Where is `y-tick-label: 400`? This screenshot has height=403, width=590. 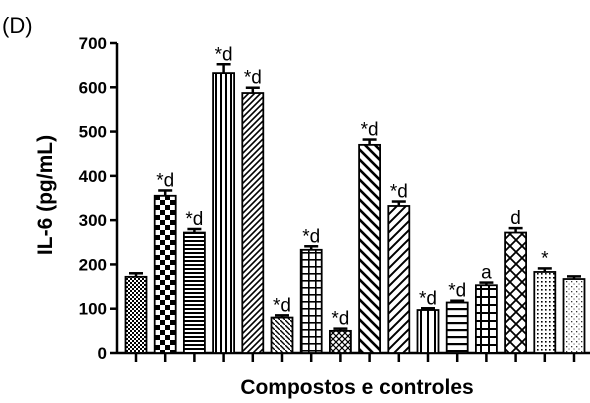 y-tick-label: 400 is located at coordinates (93, 176).